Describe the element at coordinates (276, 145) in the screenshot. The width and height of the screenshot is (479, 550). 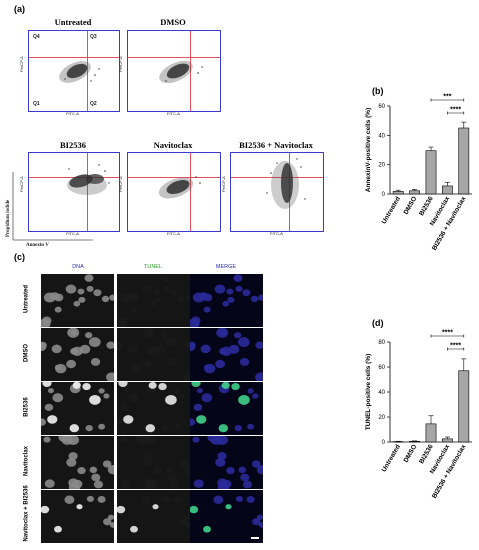
I see `flow-title-combo: BI2536 + Navitoclax` at that location.